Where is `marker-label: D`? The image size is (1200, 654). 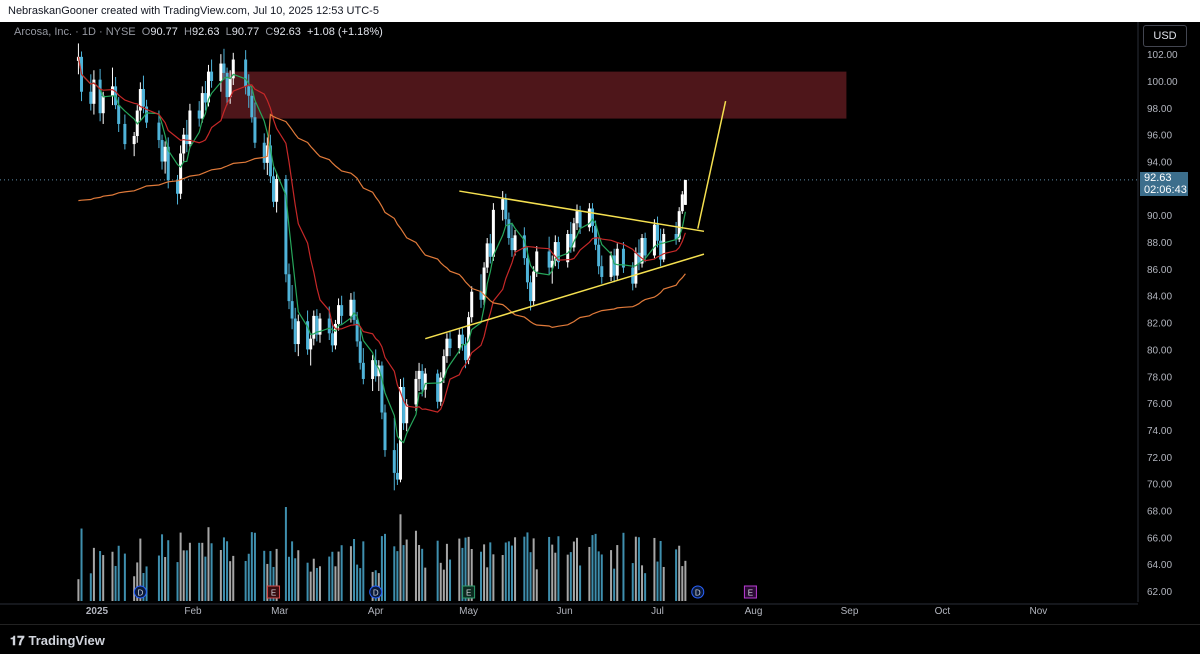 marker-label: D is located at coordinates (140, 593).